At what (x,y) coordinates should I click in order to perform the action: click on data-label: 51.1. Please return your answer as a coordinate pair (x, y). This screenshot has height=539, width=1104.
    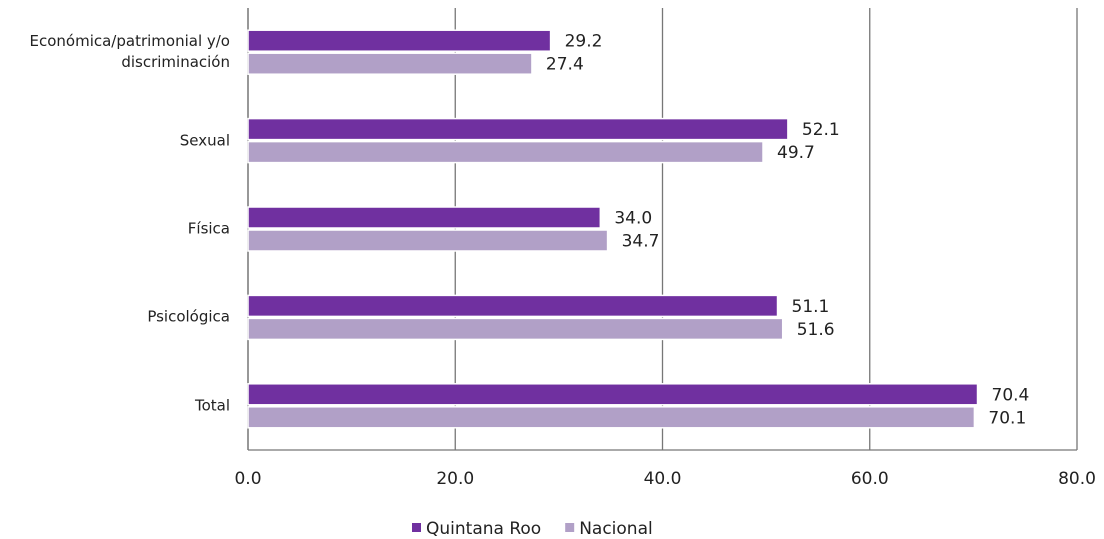
    Looking at the image, I should click on (811, 307).